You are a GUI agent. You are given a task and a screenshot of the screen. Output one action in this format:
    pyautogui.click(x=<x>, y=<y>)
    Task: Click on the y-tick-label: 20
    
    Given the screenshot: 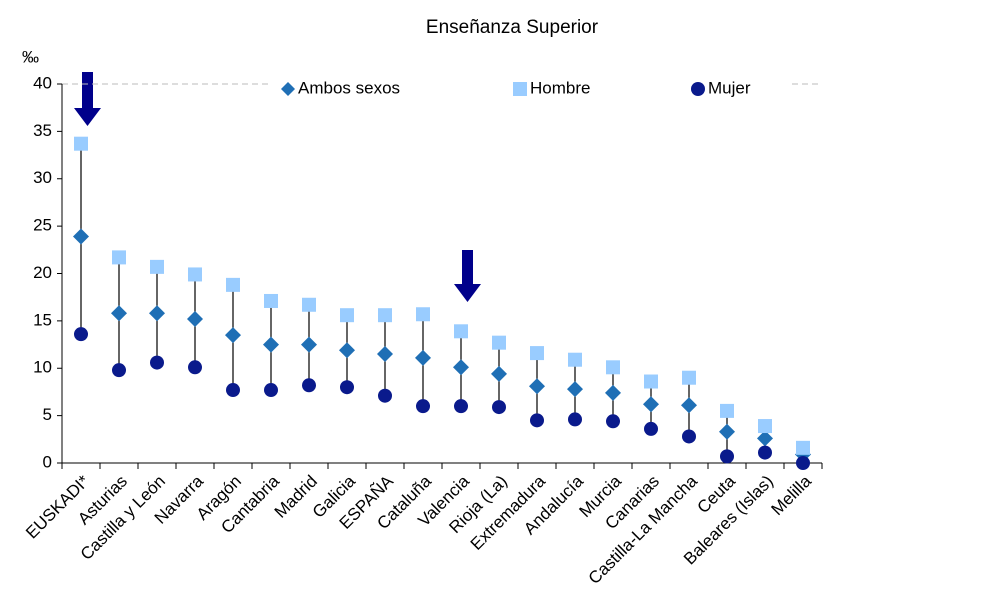 What is the action you would take?
    pyautogui.click(x=42, y=272)
    